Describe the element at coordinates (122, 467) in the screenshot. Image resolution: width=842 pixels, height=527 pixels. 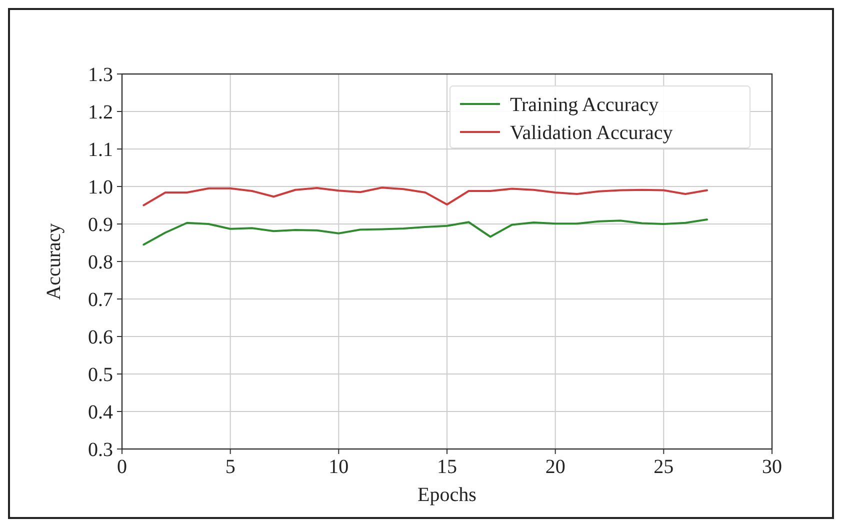
I see `x-tick-label: 0` at that location.